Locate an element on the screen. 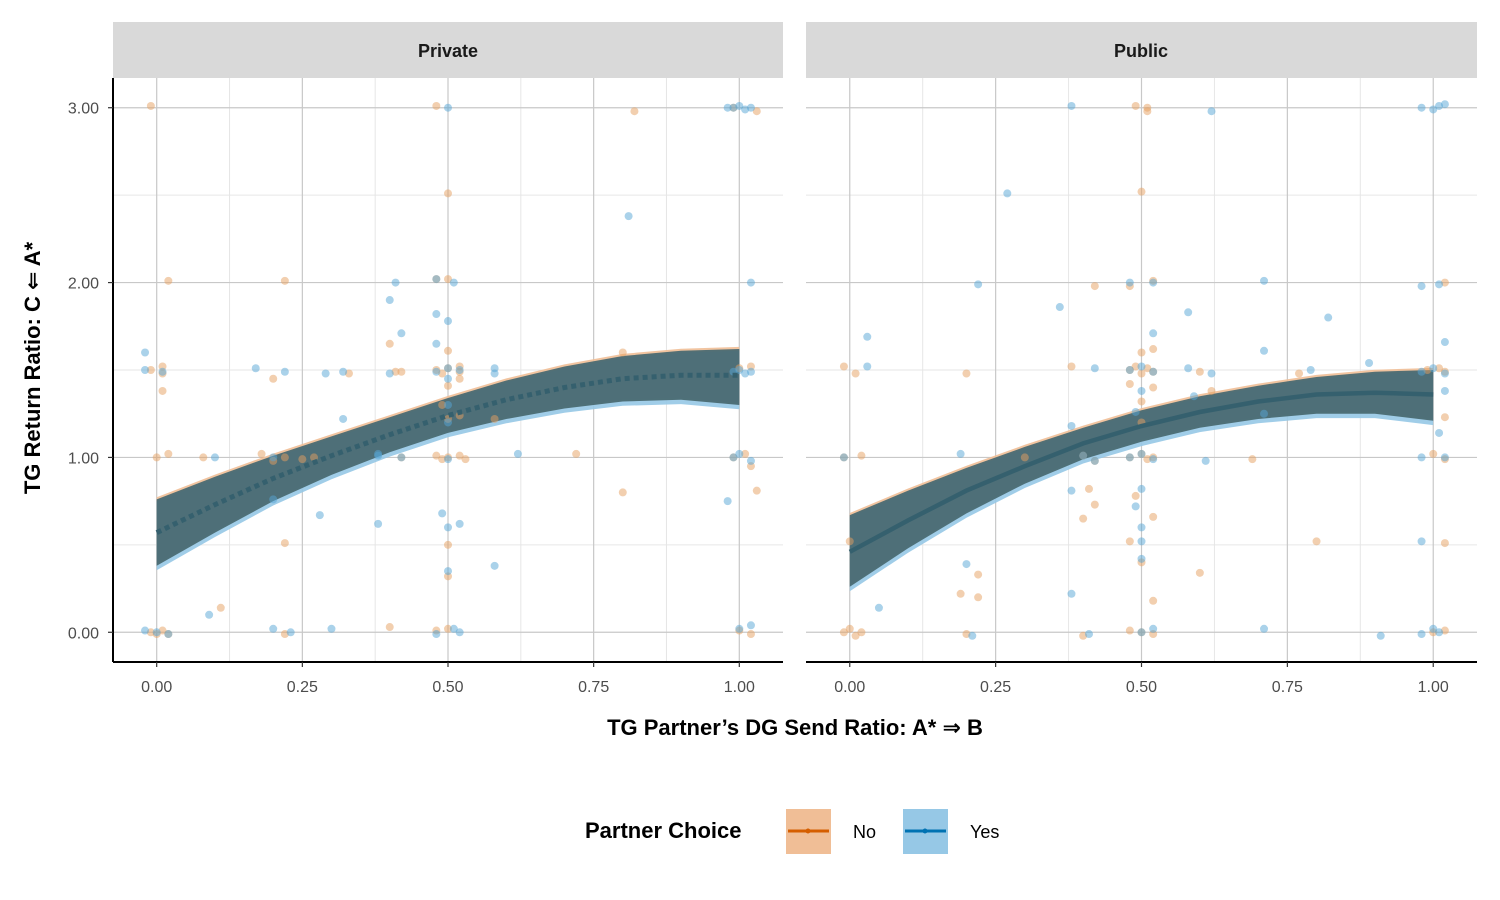 The image size is (1500, 900). panel-private-confidence-band is located at coordinates (448, 458).